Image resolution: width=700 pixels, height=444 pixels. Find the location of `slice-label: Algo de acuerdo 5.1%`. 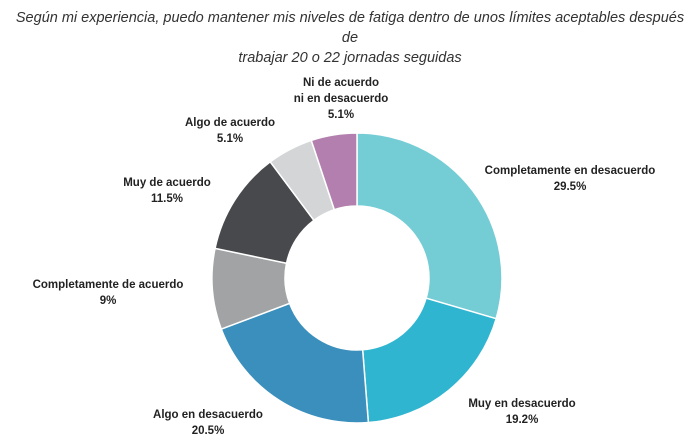

slice-label: Algo de acuerdo 5.1% is located at coordinates (230, 131).